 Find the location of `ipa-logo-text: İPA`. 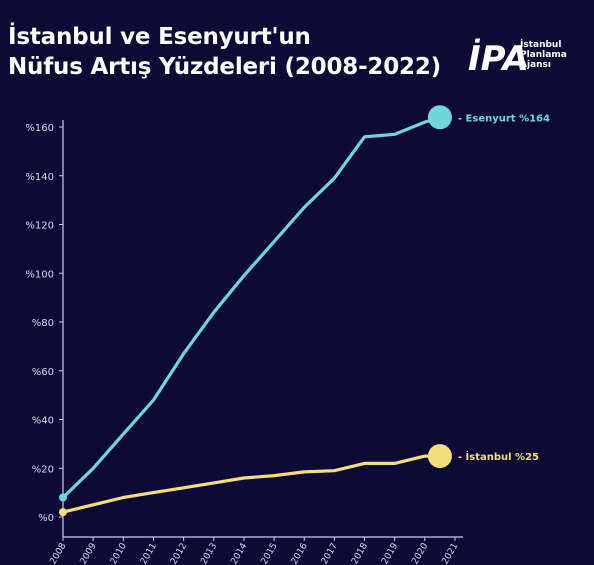

ipa-logo-text: İPA is located at coordinates (498, 58).